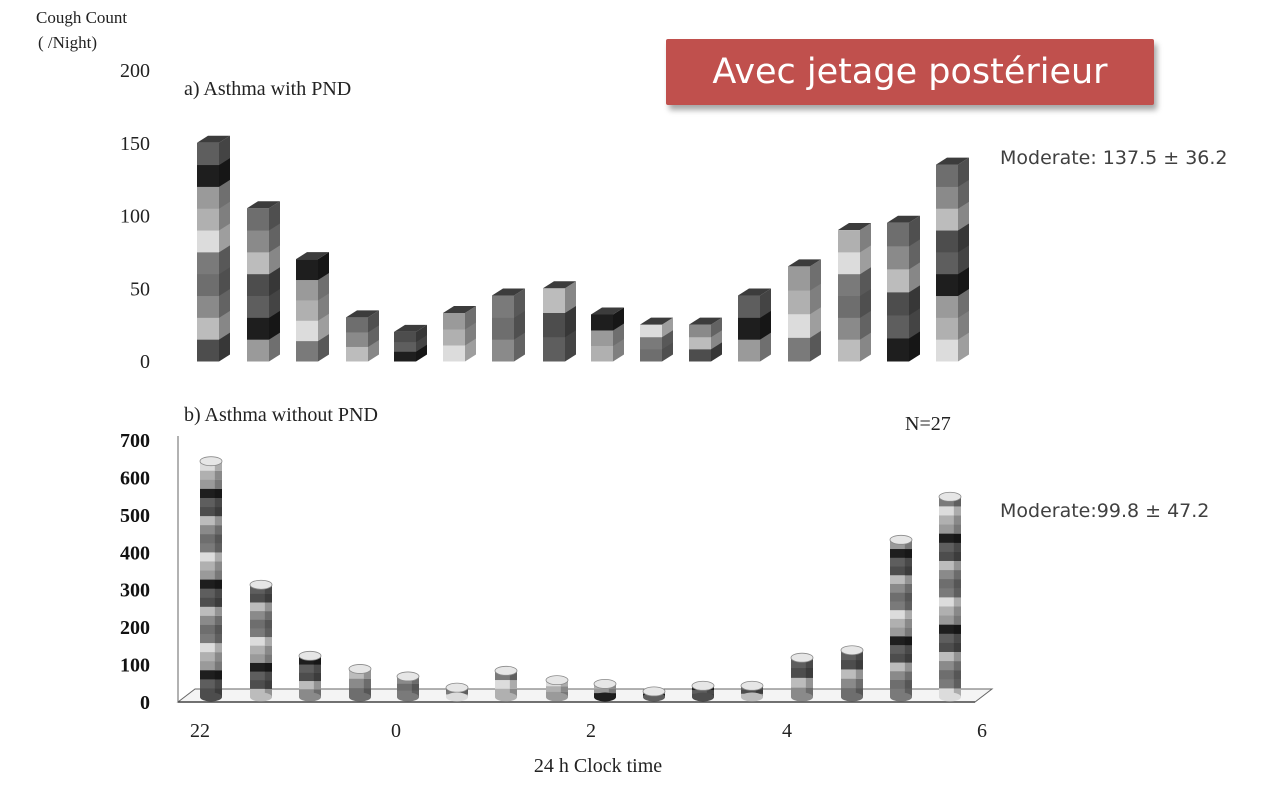 Image resolution: width=1286 pixels, height=785 pixels. Describe the element at coordinates (135, 441) in the screenshot. I see `chart-b-y-tick-label: 700` at that location.